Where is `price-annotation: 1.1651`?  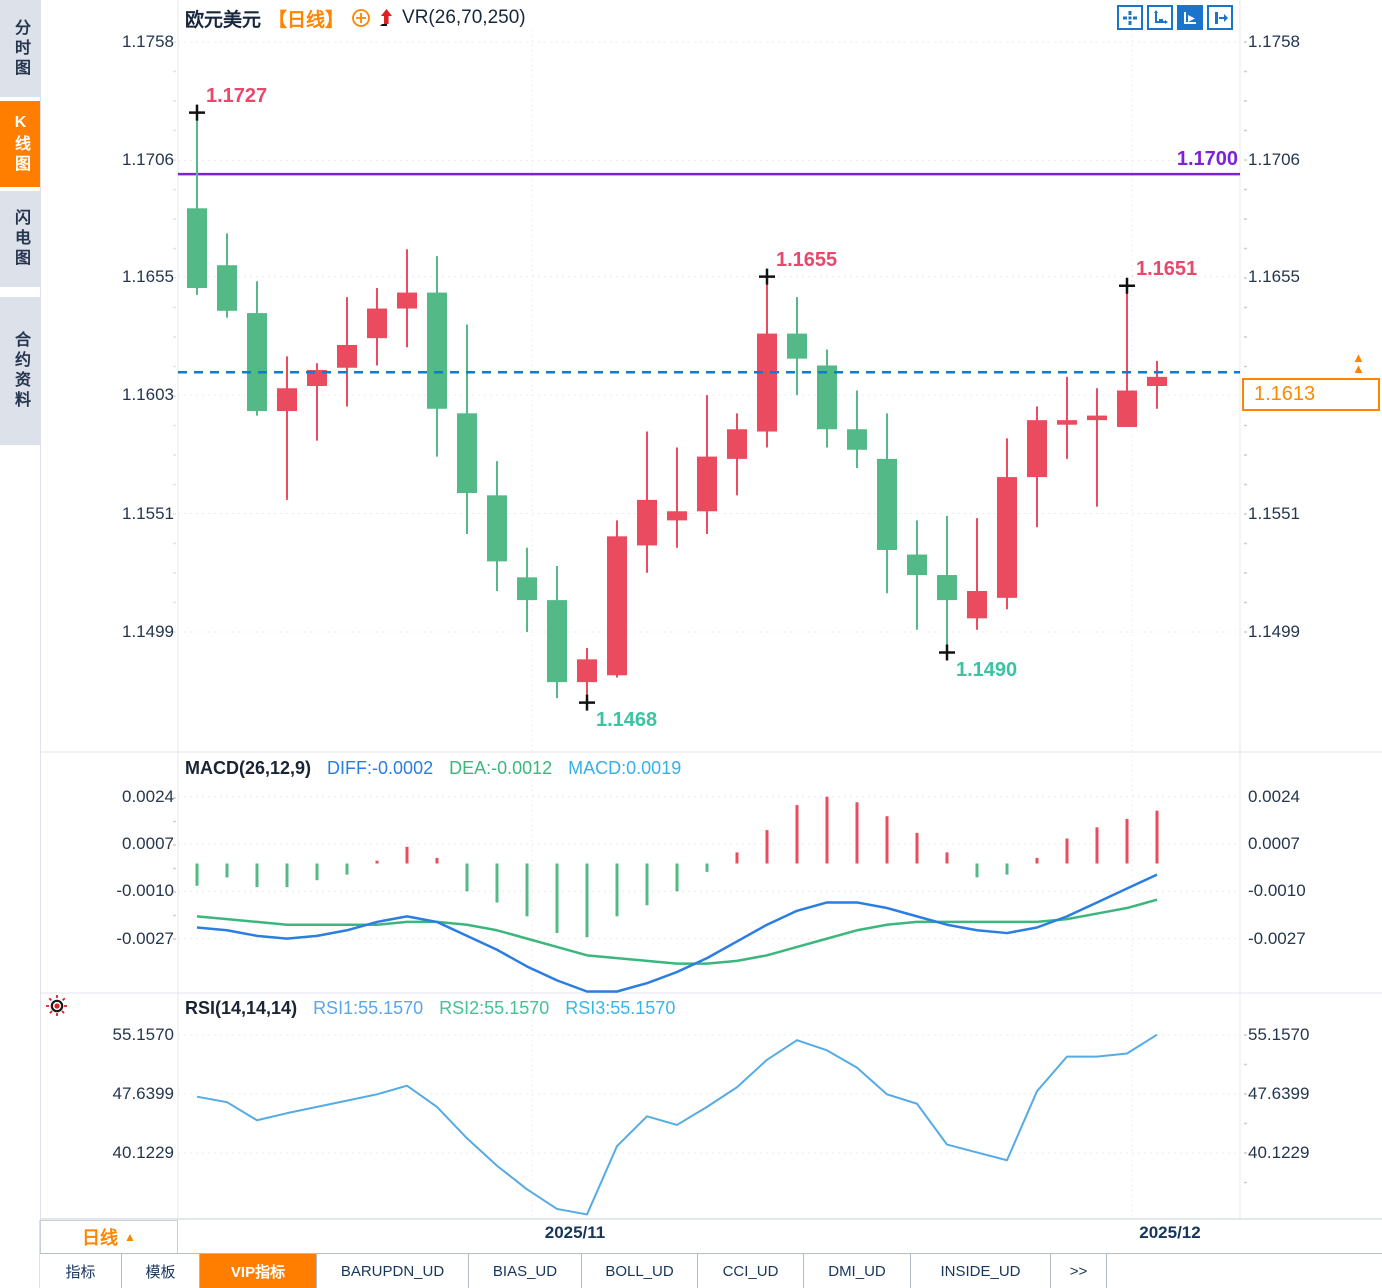 price-annotation: 1.1651 is located at coordinates (1167, 268).